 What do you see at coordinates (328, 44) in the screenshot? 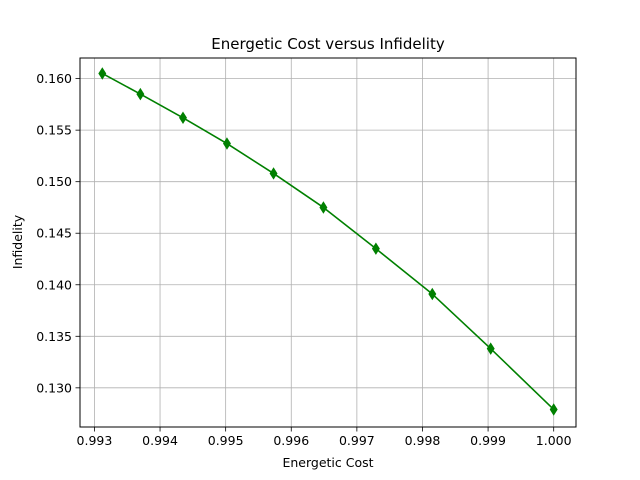
I see `chart-title: Energetic Cost versus Infidelity` at bounding box center [328, 44].